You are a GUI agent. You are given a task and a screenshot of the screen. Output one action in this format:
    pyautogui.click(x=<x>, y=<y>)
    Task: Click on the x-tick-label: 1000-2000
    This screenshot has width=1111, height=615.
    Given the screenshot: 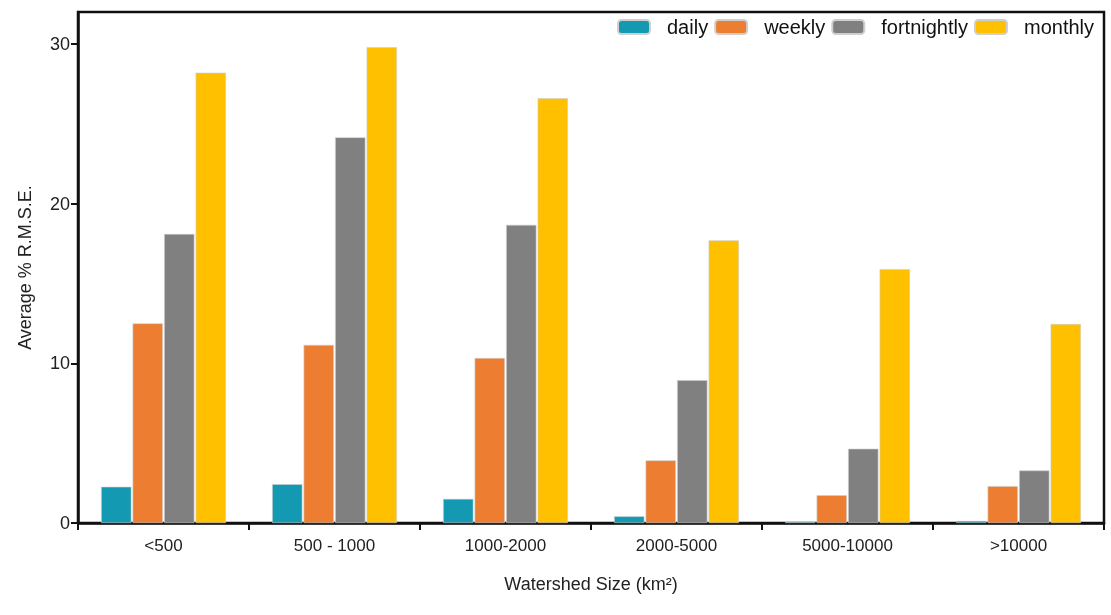 What is the action you would take?
    pyautogui.click(x=505, y=545)
    